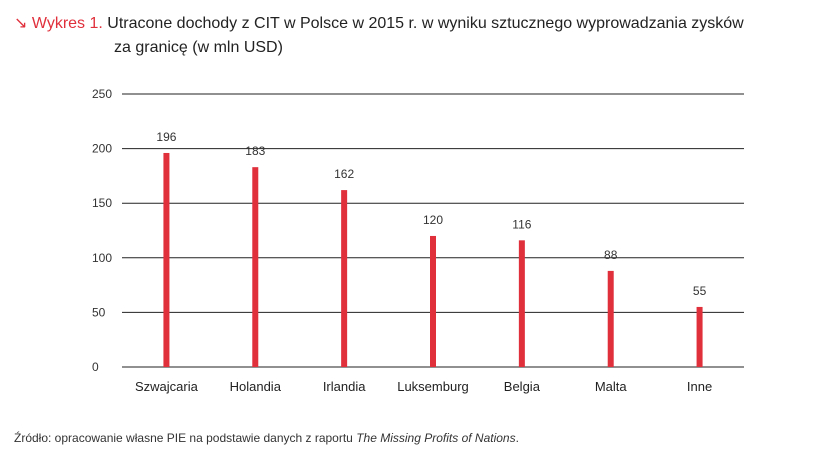 This screenshot has height=467, width=824. What do you see at coordinates (344, 174) in the screenshot?
I see `data-label: 162` at bounding box center [344, 174].